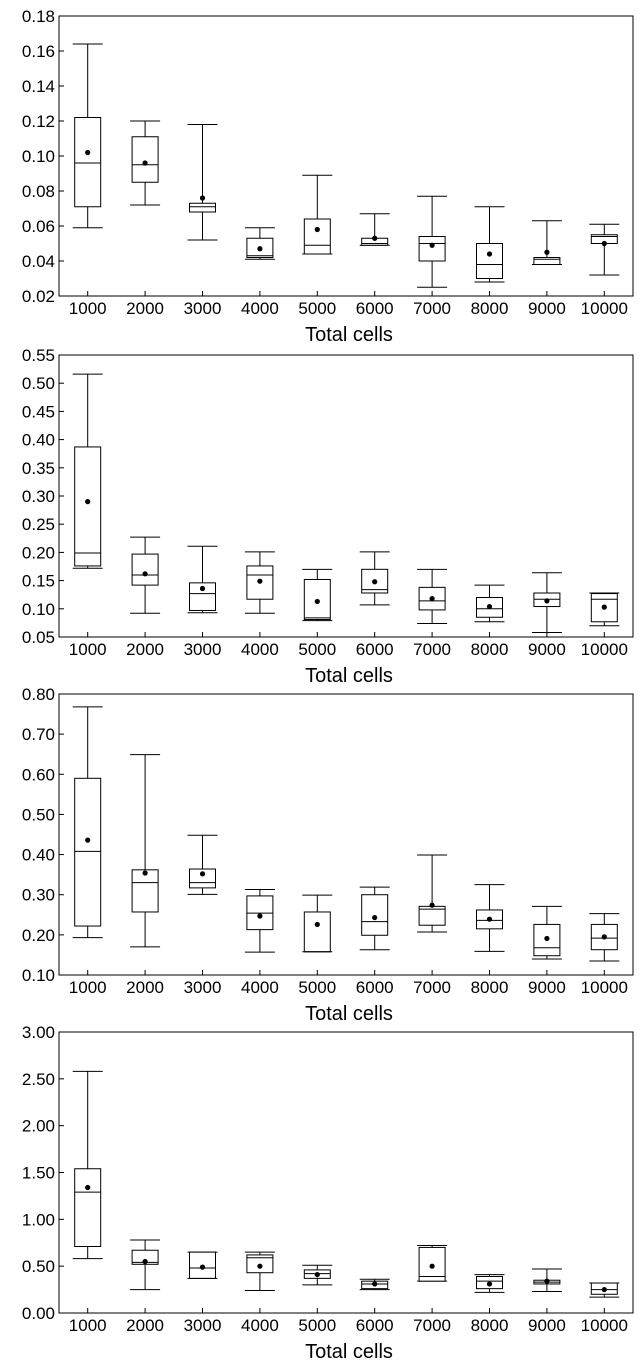 The image size is (639, 1366). I want to click on y-tick-label: 0.35, so click(38, 468).